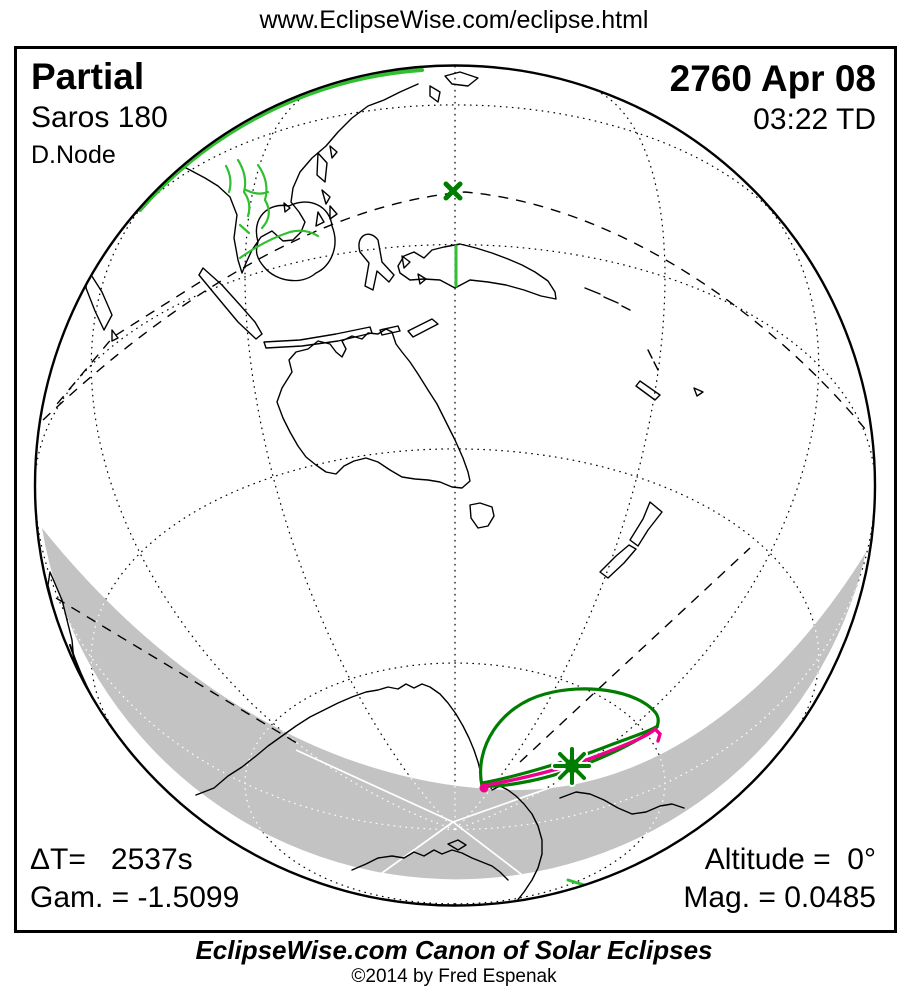 The height and width of the screenshot is (1004, 908). I want to click on node-label: D.Node, so click(73, 155).